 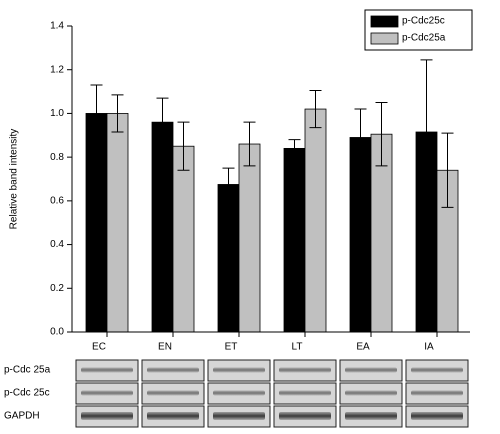 I want to click on y-tick-label: 0.2, so click(x=57, y=288).